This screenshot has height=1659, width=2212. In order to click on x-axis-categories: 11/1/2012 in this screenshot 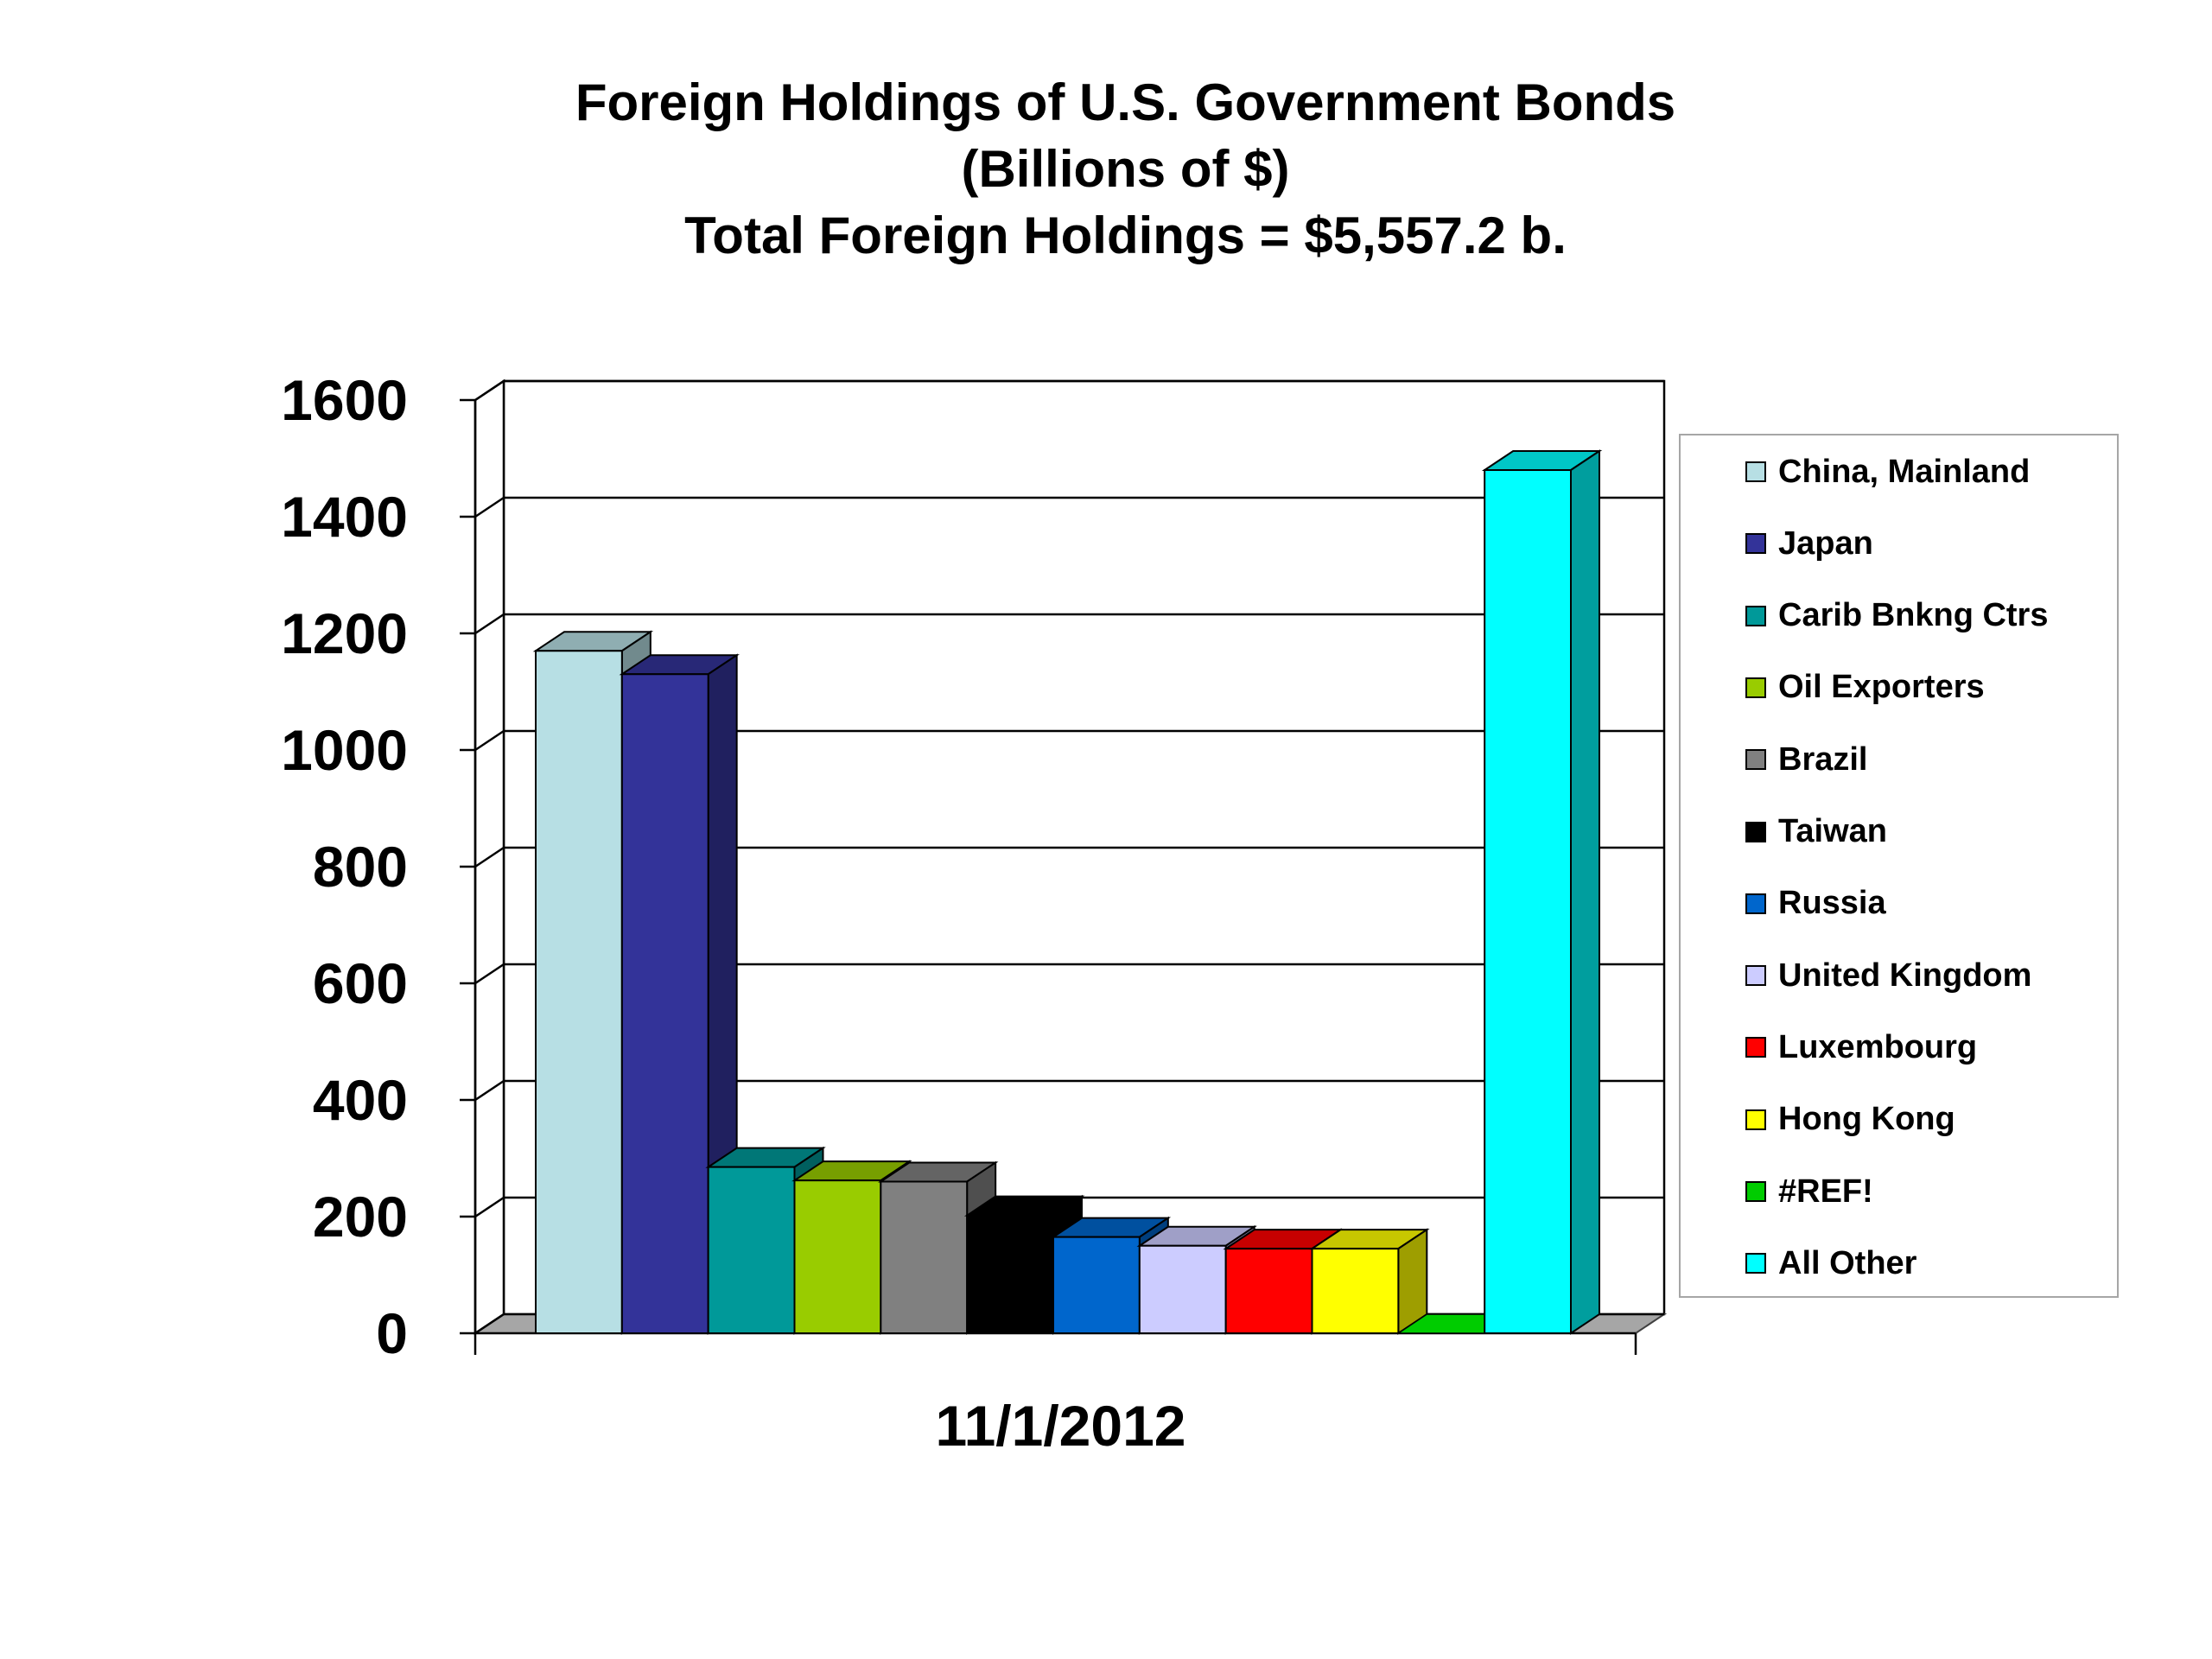, I will do `click(1061, 1426)`.